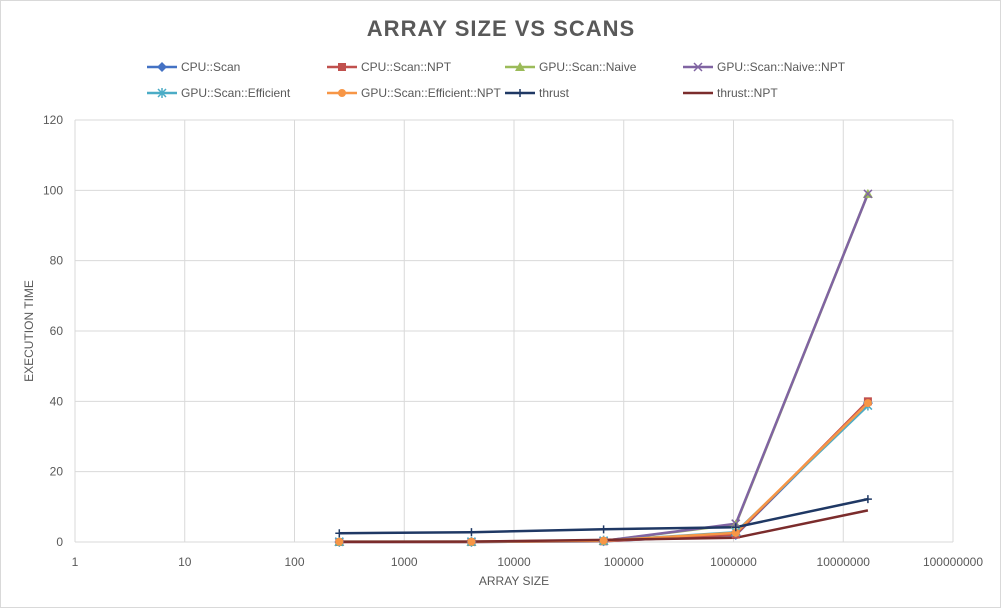 The image size is (1001, 609). Describe the element at coordinates (554, 93) in the screenshot. I see `legend-label: thrust` at that location.